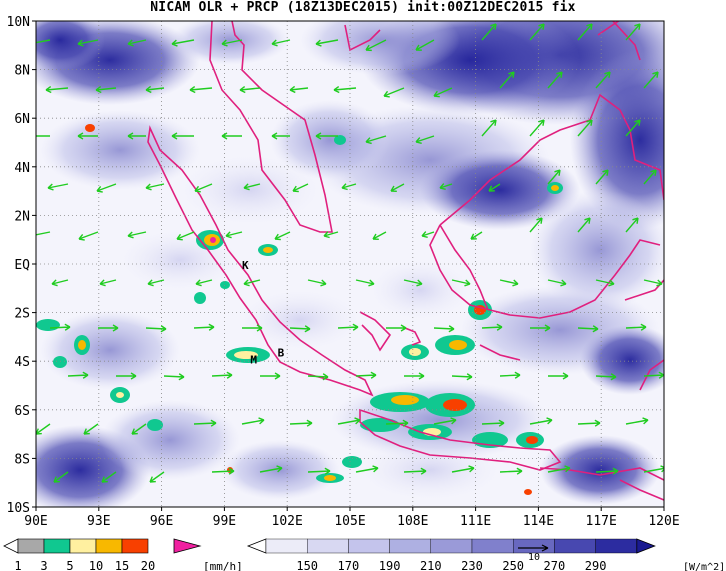  I want to click on precip-legend-label: 20, so click(148, 565).